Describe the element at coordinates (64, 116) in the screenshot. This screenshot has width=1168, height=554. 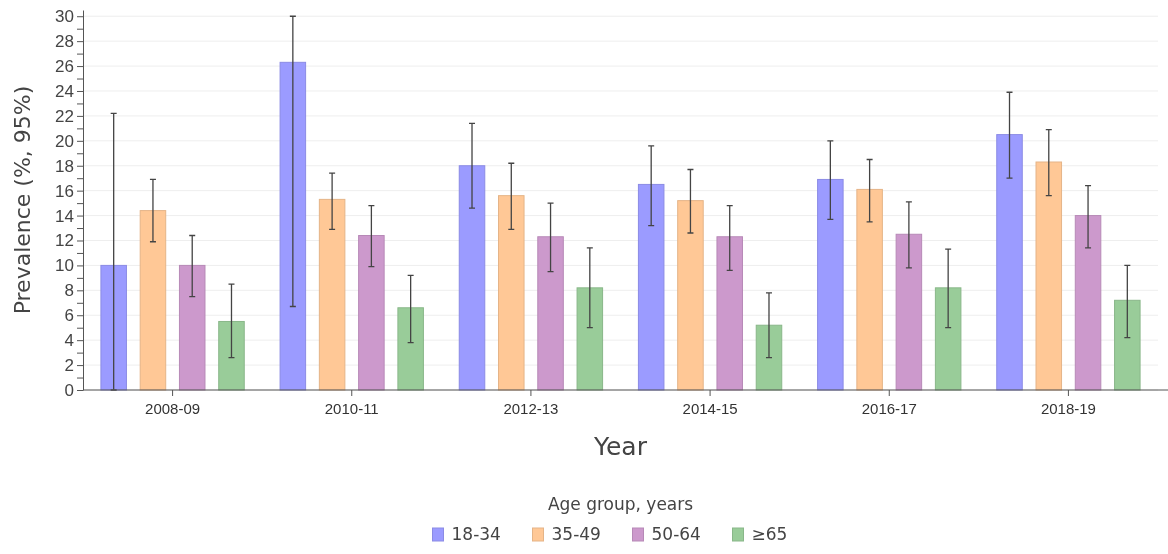
I see `y-tick-label: 22` at that location.